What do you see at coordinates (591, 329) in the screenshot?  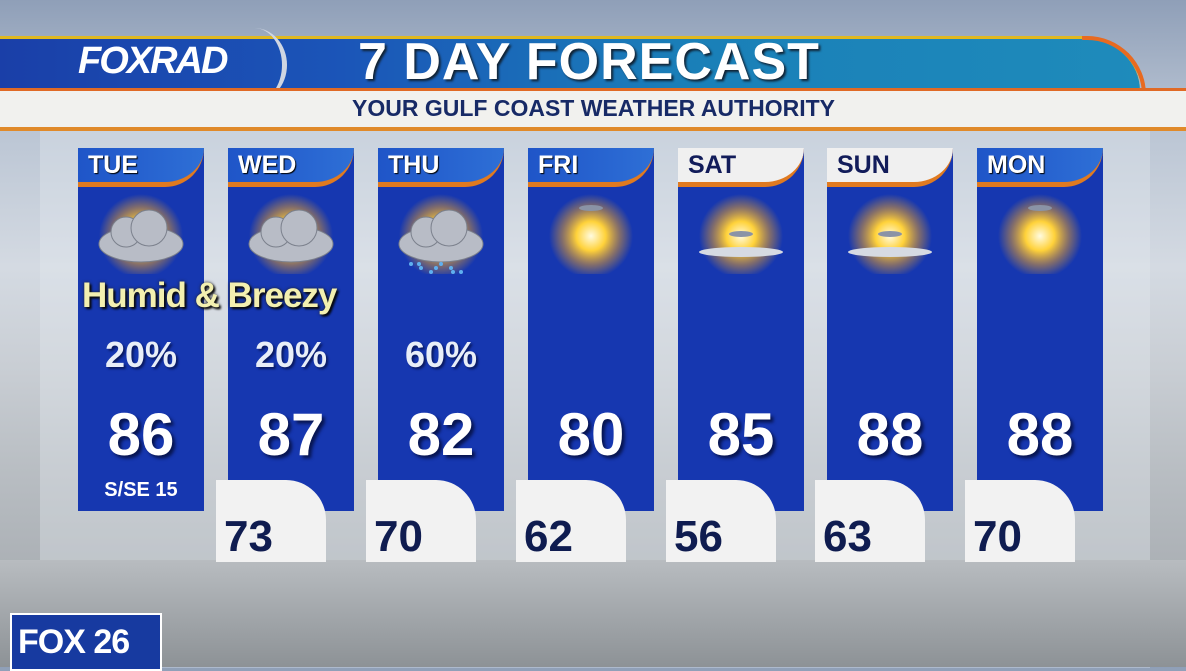 I see `day-column-fri: FRI 80` at bounding box center [591, 329].